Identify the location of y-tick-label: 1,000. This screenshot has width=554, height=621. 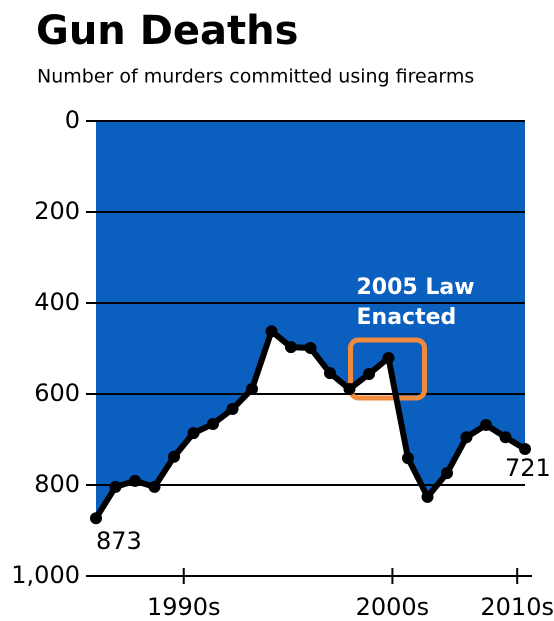
(45, 575).